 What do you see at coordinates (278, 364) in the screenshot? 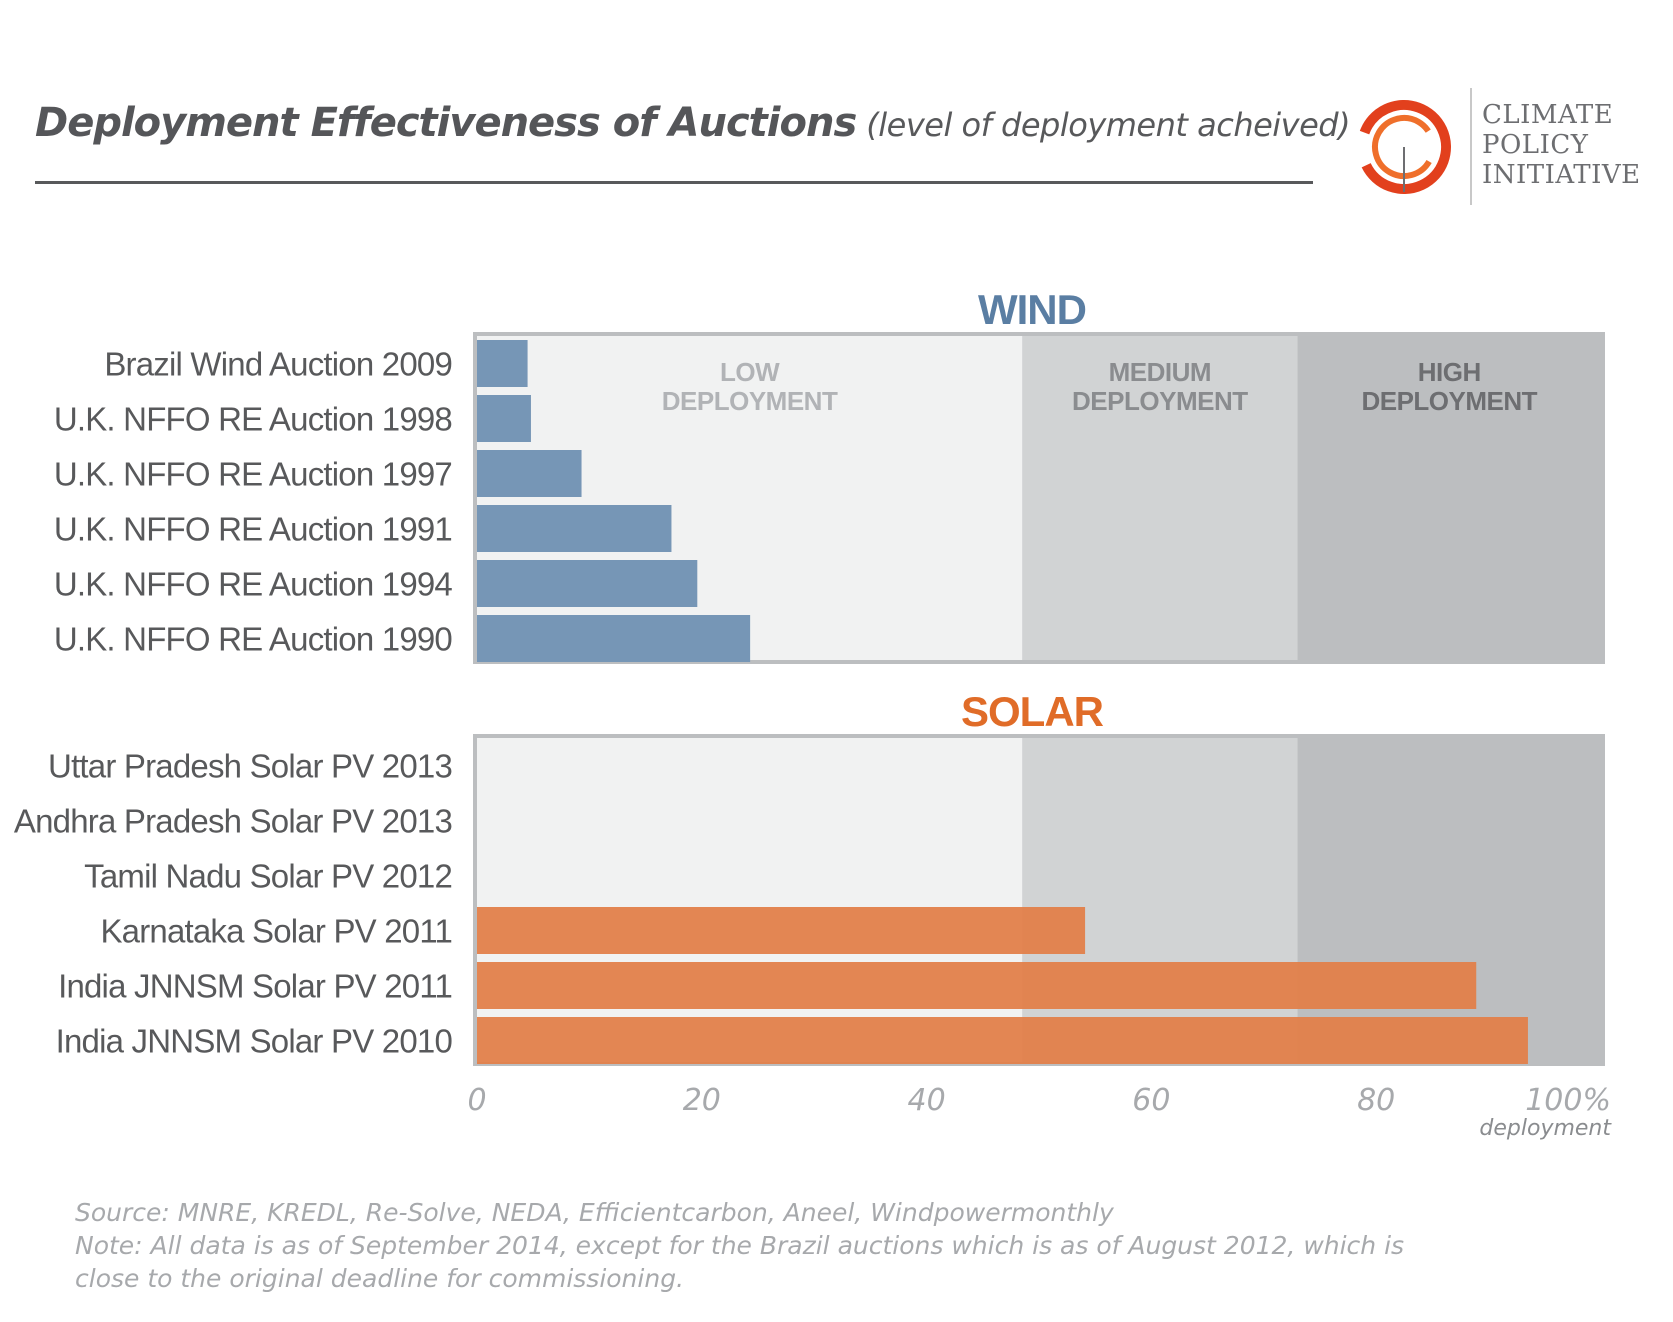
I see `wind-category-label-1: Brazil Wind Auction 2009` at bounding box center [278, 364].